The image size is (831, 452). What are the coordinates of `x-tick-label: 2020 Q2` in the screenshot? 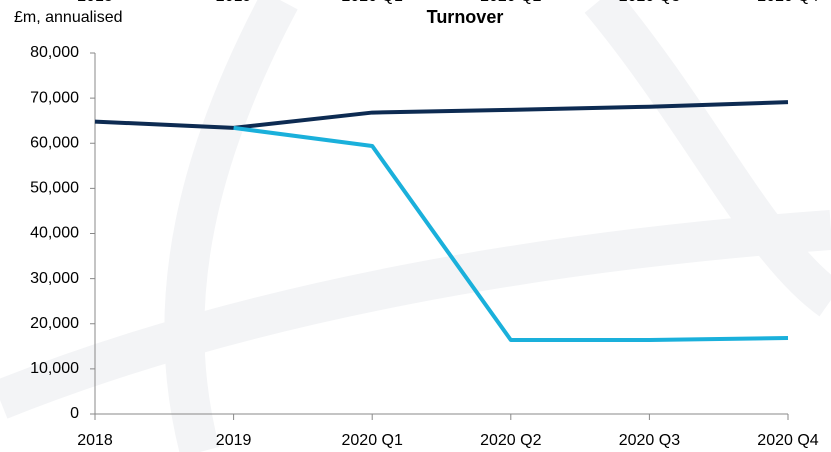 It's located at (510, 440).